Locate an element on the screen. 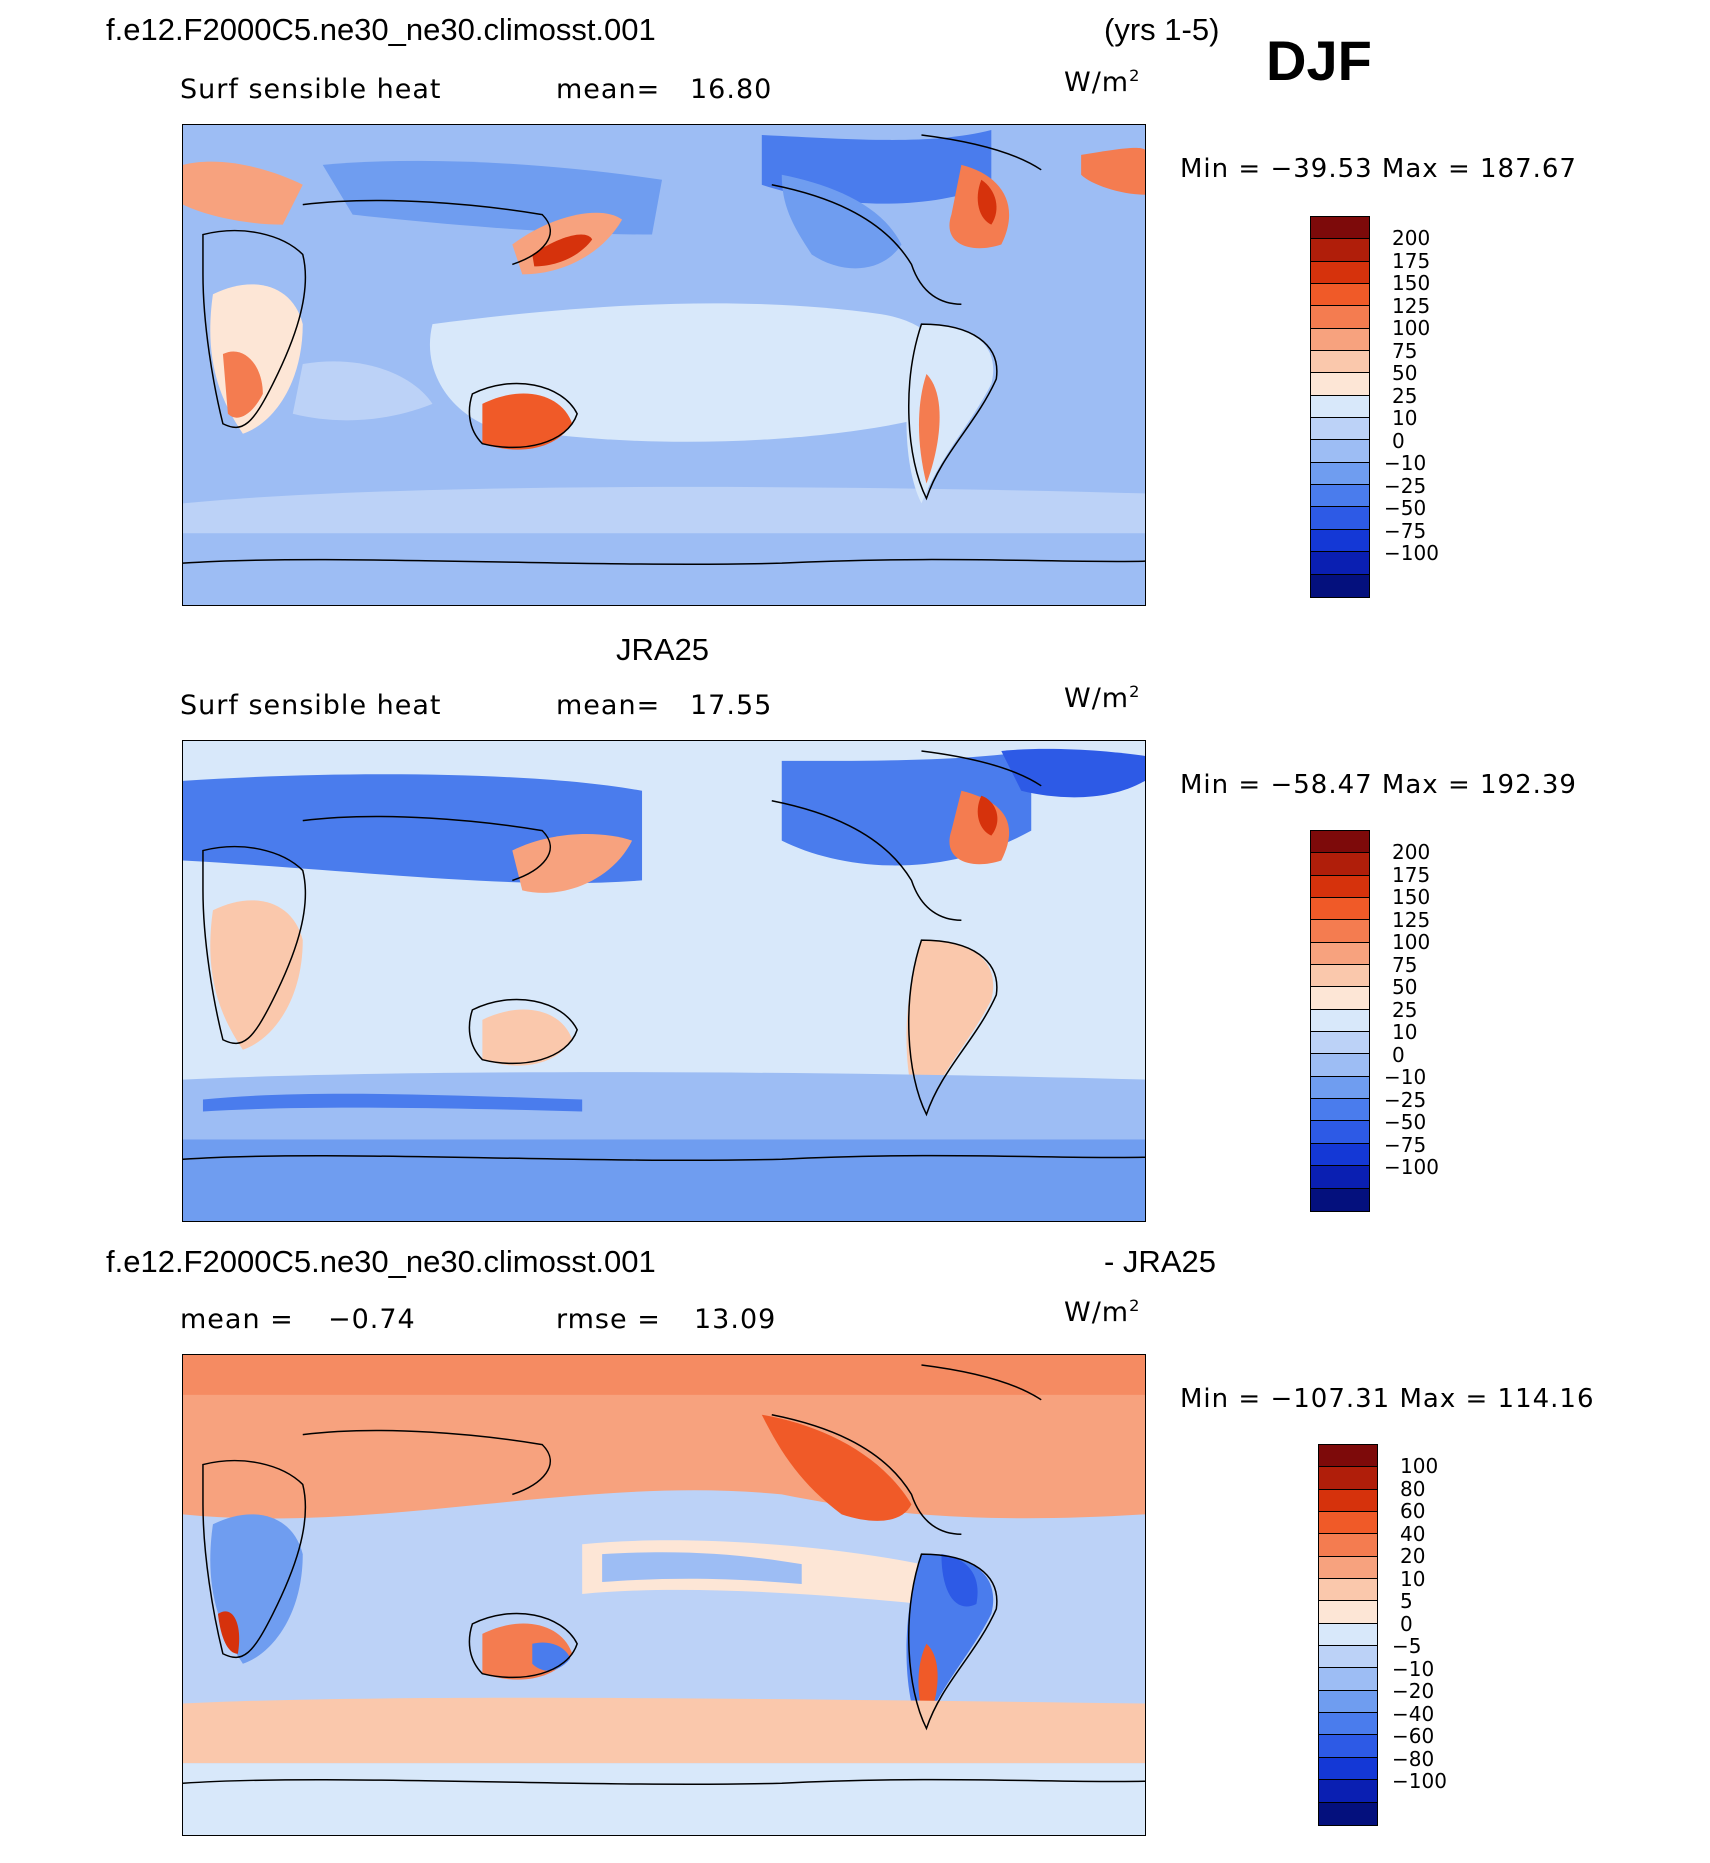 The width and height of the screenshot is (1710, 1863). colorbar-tick-label: 150 is located at coordinates (1411, 283).